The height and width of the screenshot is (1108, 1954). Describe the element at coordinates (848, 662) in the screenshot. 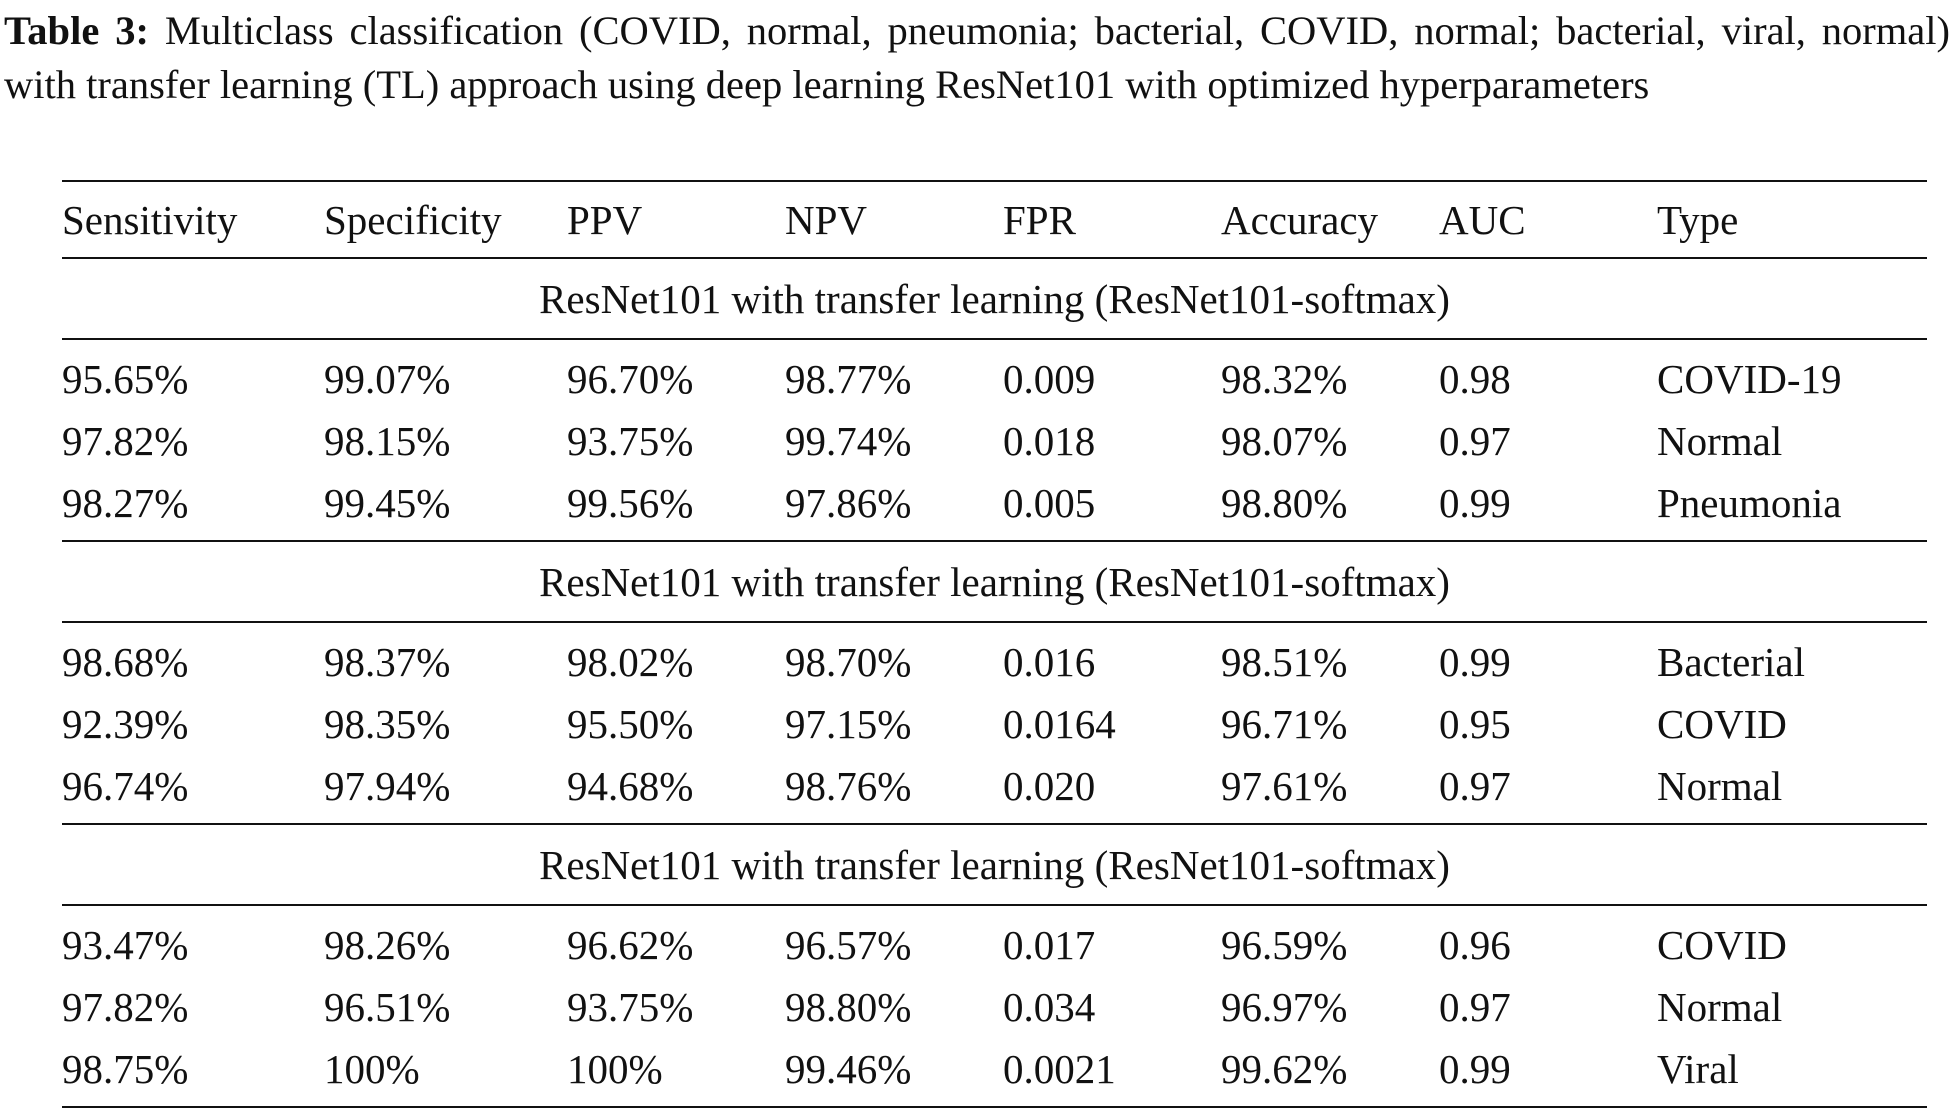

I see `cell-npv: 98.70%` at that location.